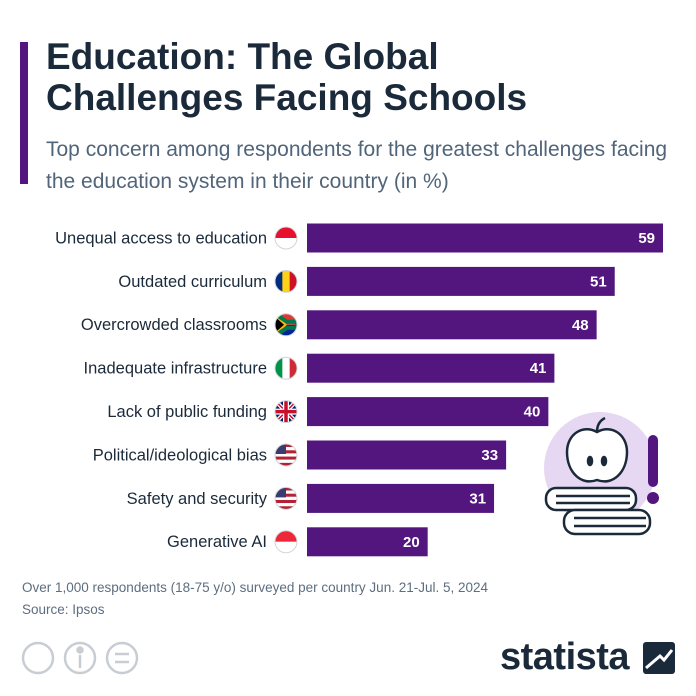 This screenshot has width=696, height=696. I want to click on value-label: 48, so click(580, 325).